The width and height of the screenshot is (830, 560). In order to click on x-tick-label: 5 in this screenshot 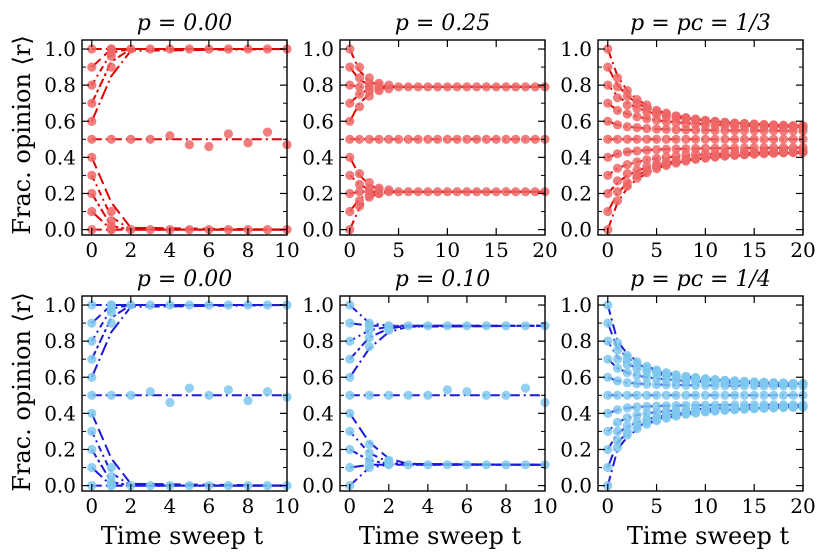, I will do `click(398, 250)`.